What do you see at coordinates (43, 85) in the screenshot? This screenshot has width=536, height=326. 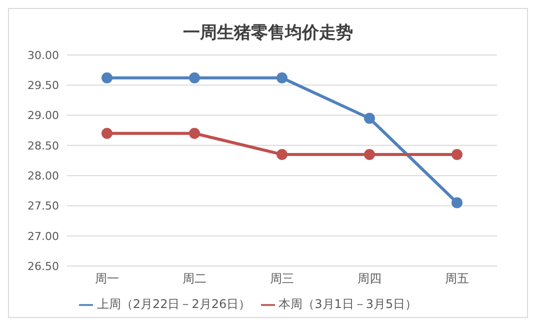 I see `y-tick-label: 29.50` at bounding box center [43, 85].